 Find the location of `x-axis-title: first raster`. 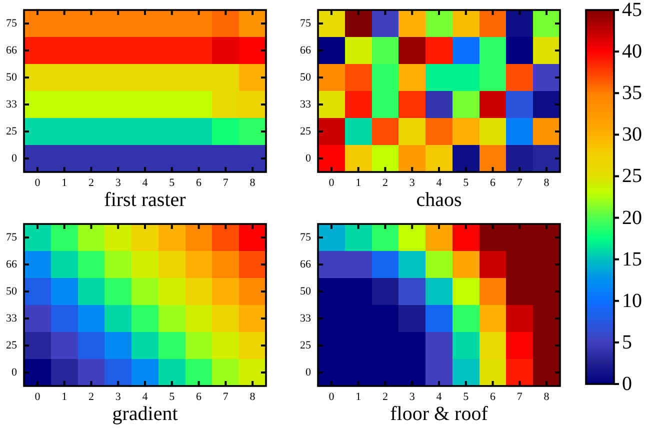

x-axis-title: first raster is located at coordinates (145, 200).